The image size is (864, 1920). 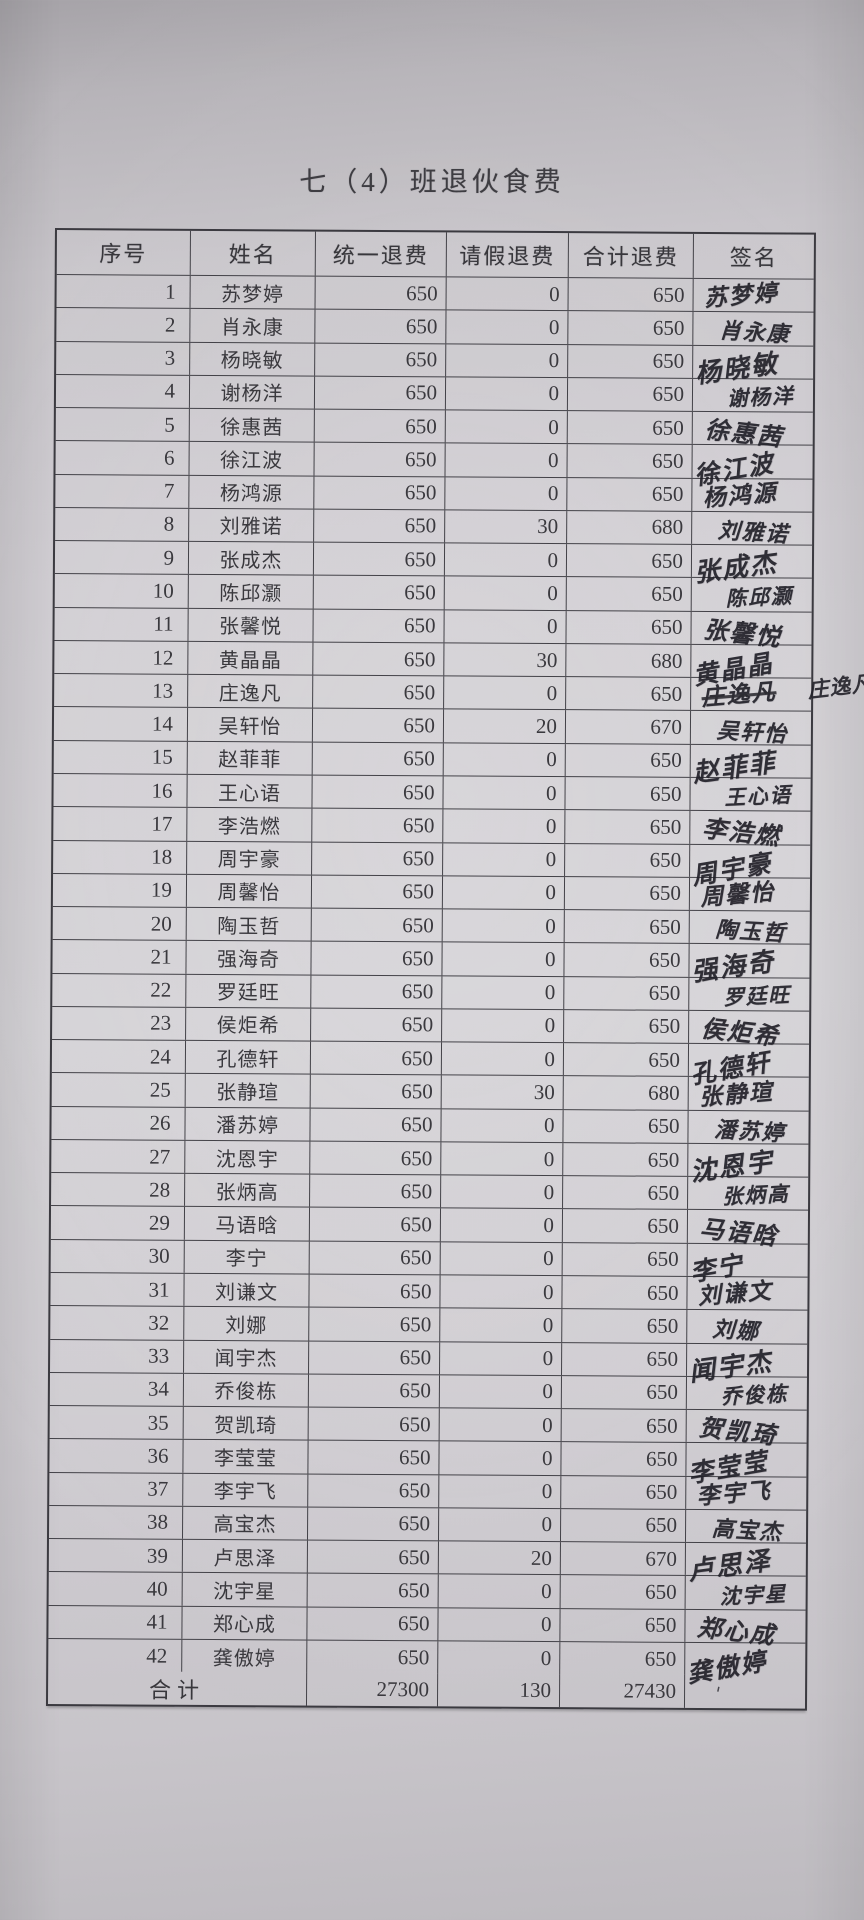 I want to click on row-number: 15, so click(x=120, y=757).